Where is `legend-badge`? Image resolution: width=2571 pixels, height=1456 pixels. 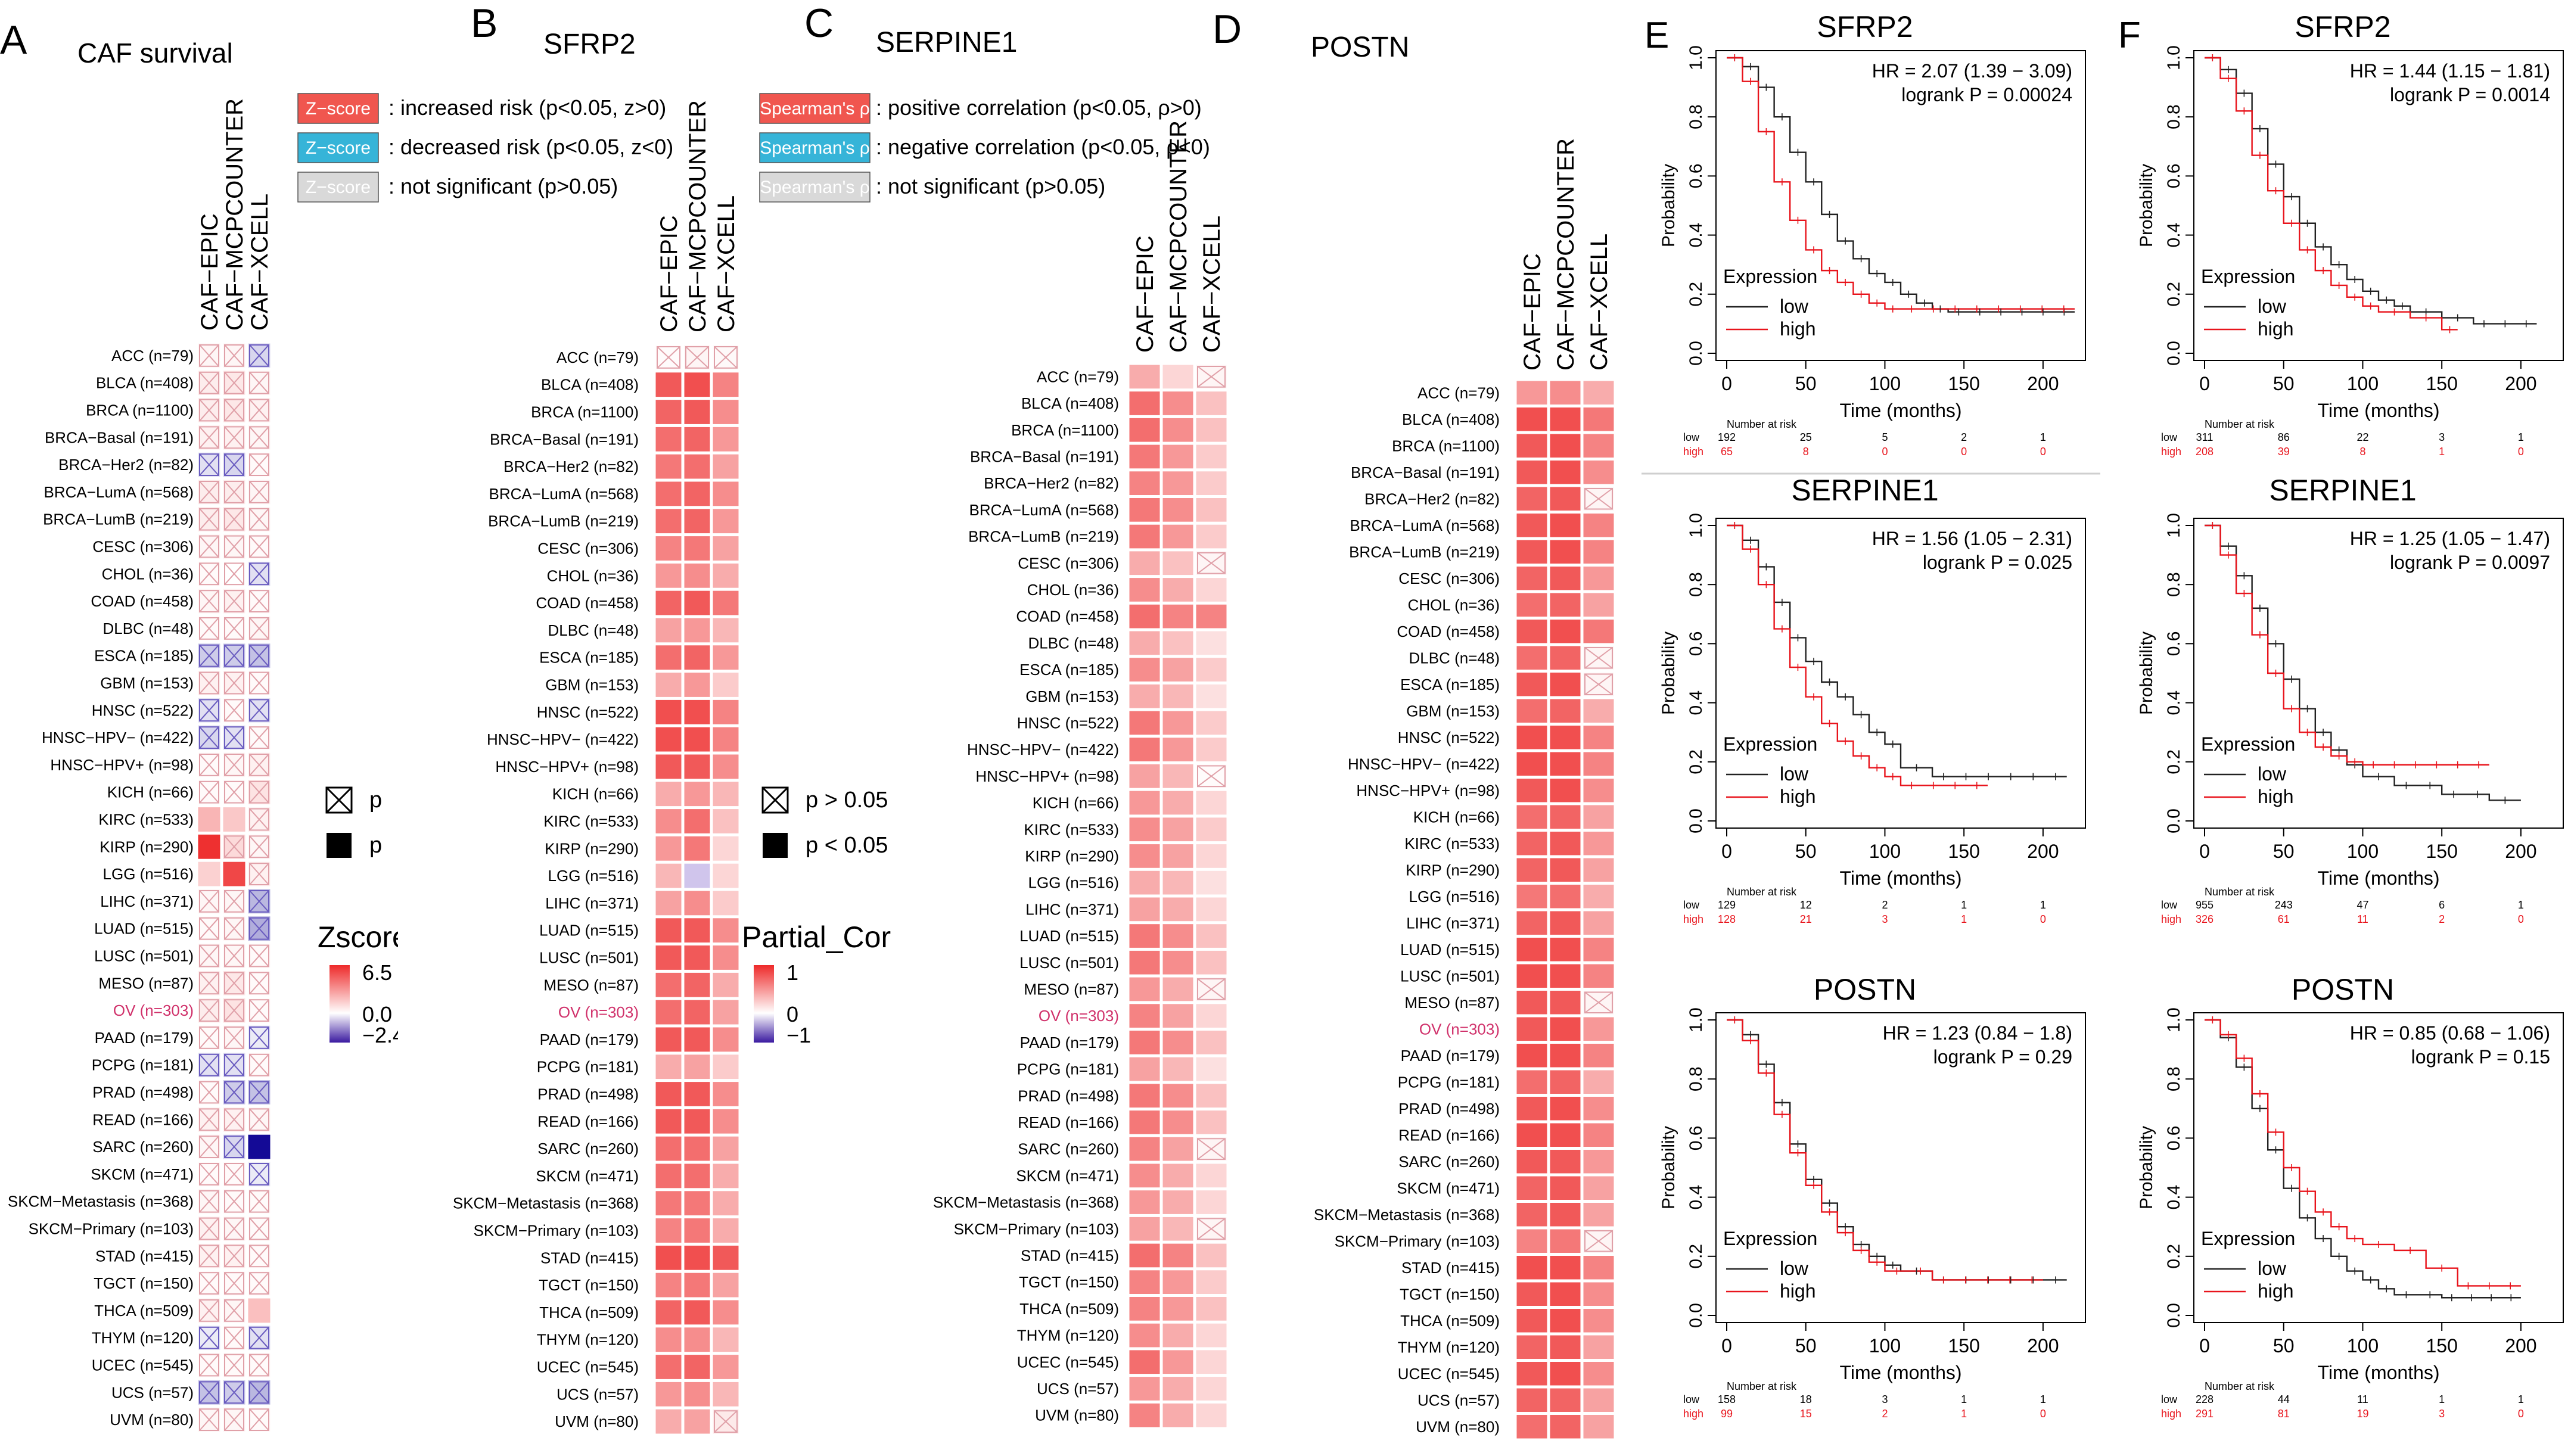 legend-badge is located at coordinates (338, 187).